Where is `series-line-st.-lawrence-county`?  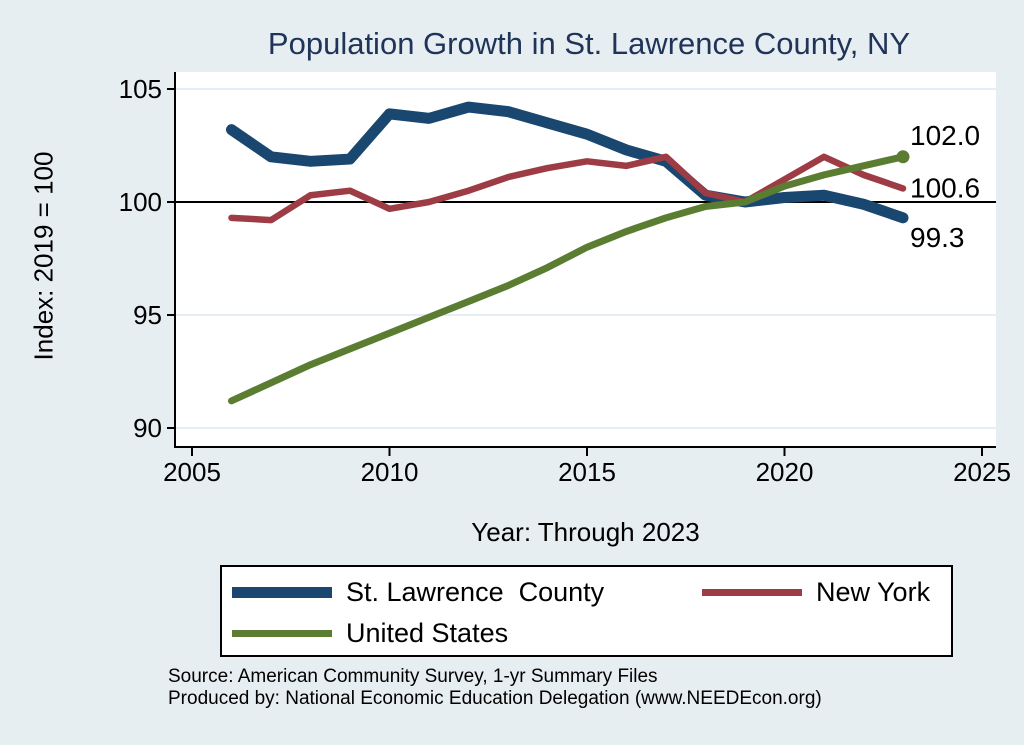 series-line-st.-lawrence-county is located at coordinates (567, 162).